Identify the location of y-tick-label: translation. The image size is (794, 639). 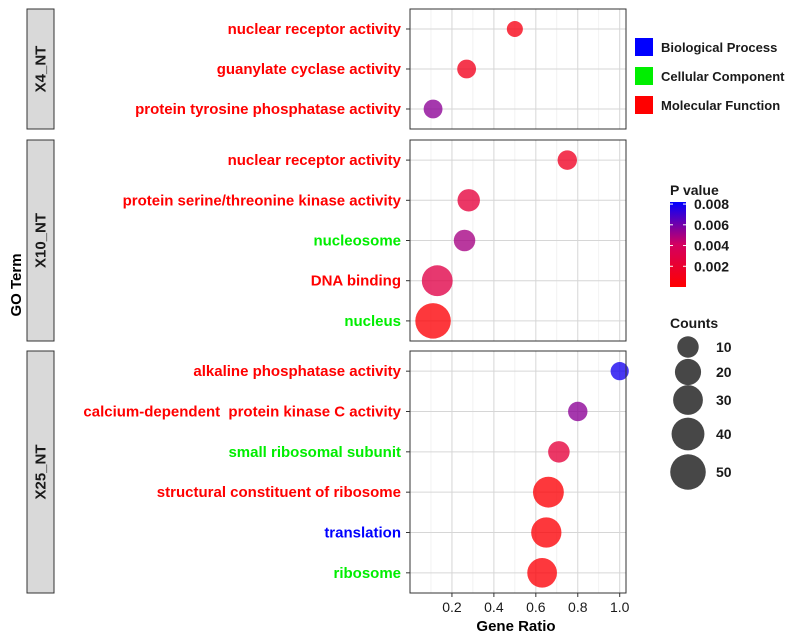
(362, 533).